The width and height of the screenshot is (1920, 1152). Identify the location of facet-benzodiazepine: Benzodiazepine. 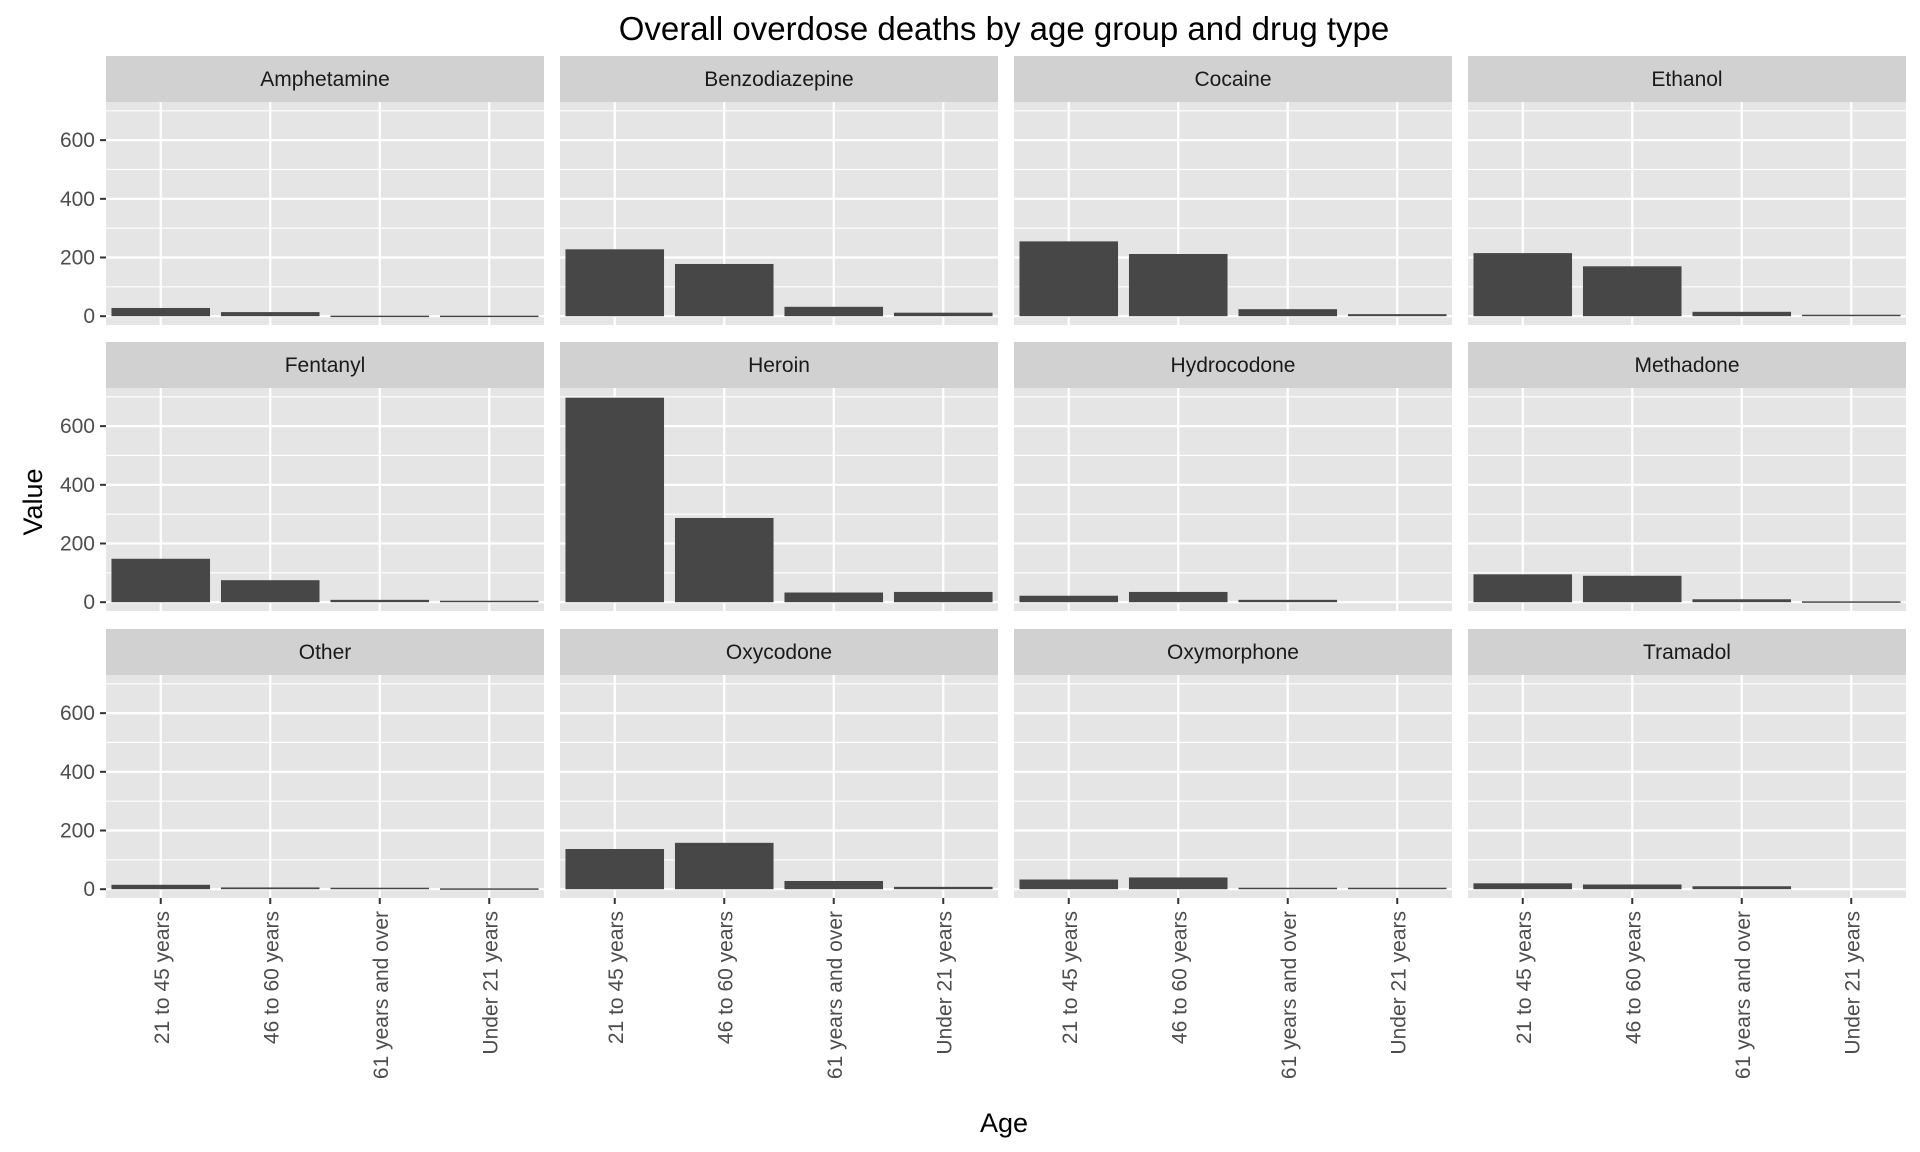
(779, 190).